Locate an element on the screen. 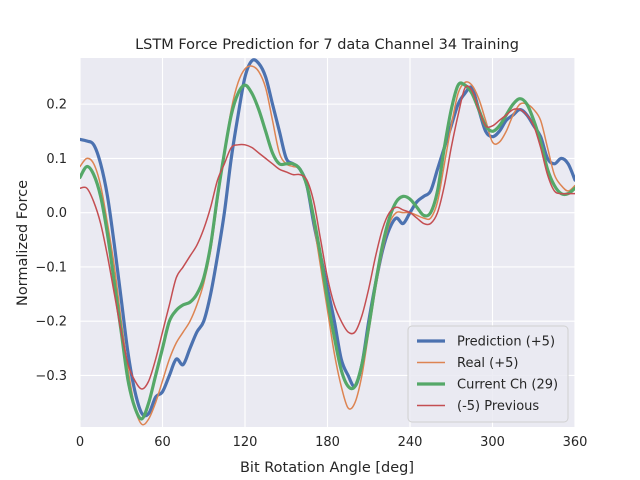 Image resolution: width=640 pixels, height=480 pixels. x-axis-label: Bit Rotation Angle [deg] is located at coordinates (327, 468).